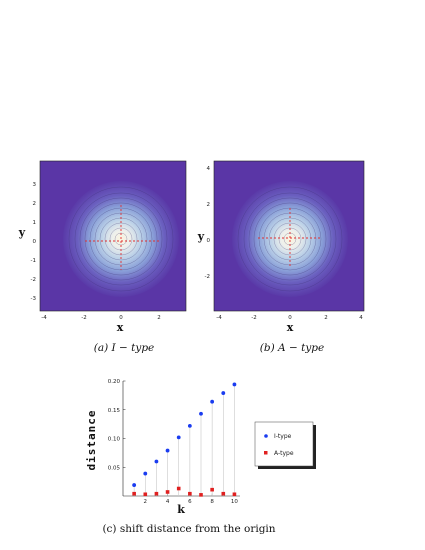  I want to click on panel-a-y-tick: 3, so click(35, 185).